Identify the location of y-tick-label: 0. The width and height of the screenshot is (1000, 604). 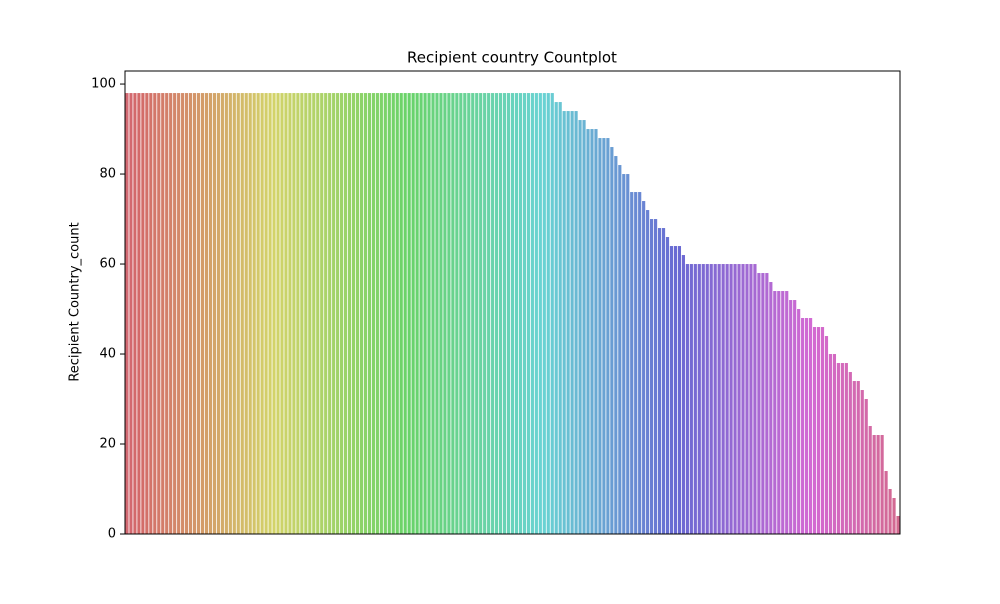
(112, 534).